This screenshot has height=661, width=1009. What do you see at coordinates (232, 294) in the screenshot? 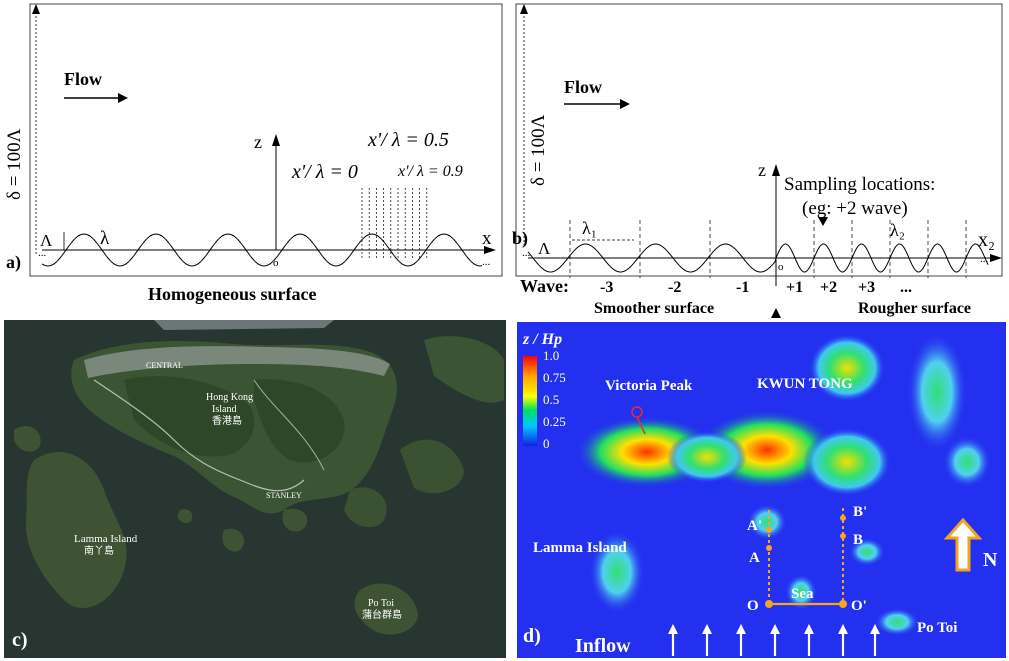
I see `homogeneous-caption: Homogeneous surface` at bounding box center [232, 294].